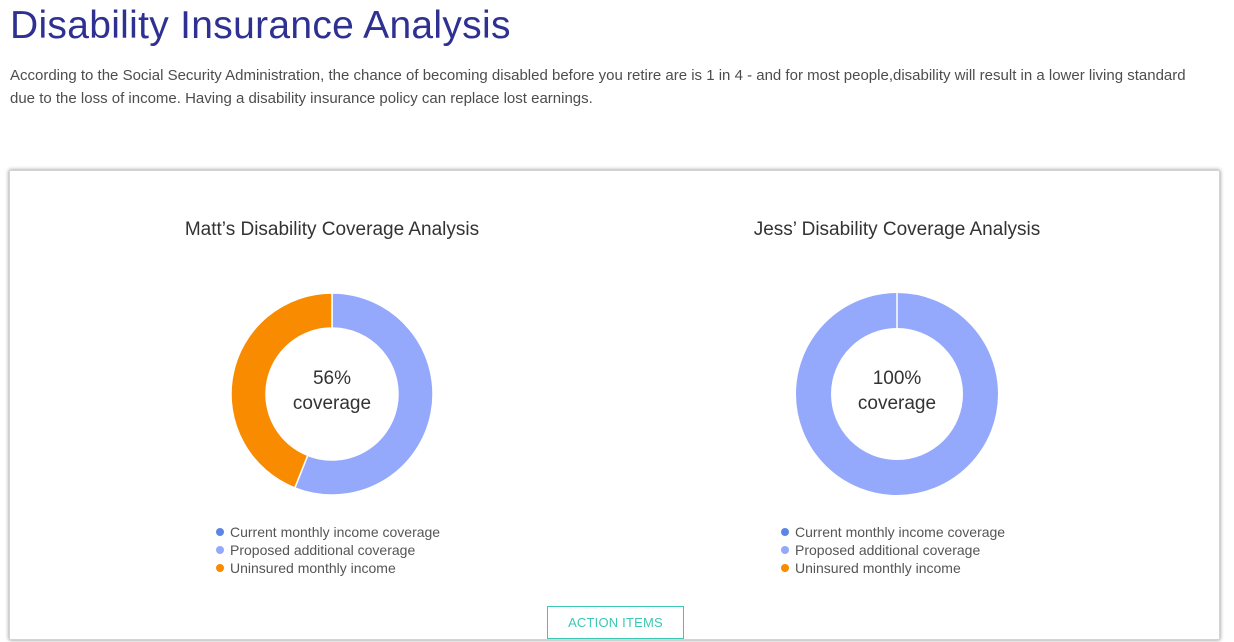 This screenshot has width=1234, height=642. Describe the element at coordinates (897, 378) in the screenshot. I see `jess-coverage-value: 100%` at that location.